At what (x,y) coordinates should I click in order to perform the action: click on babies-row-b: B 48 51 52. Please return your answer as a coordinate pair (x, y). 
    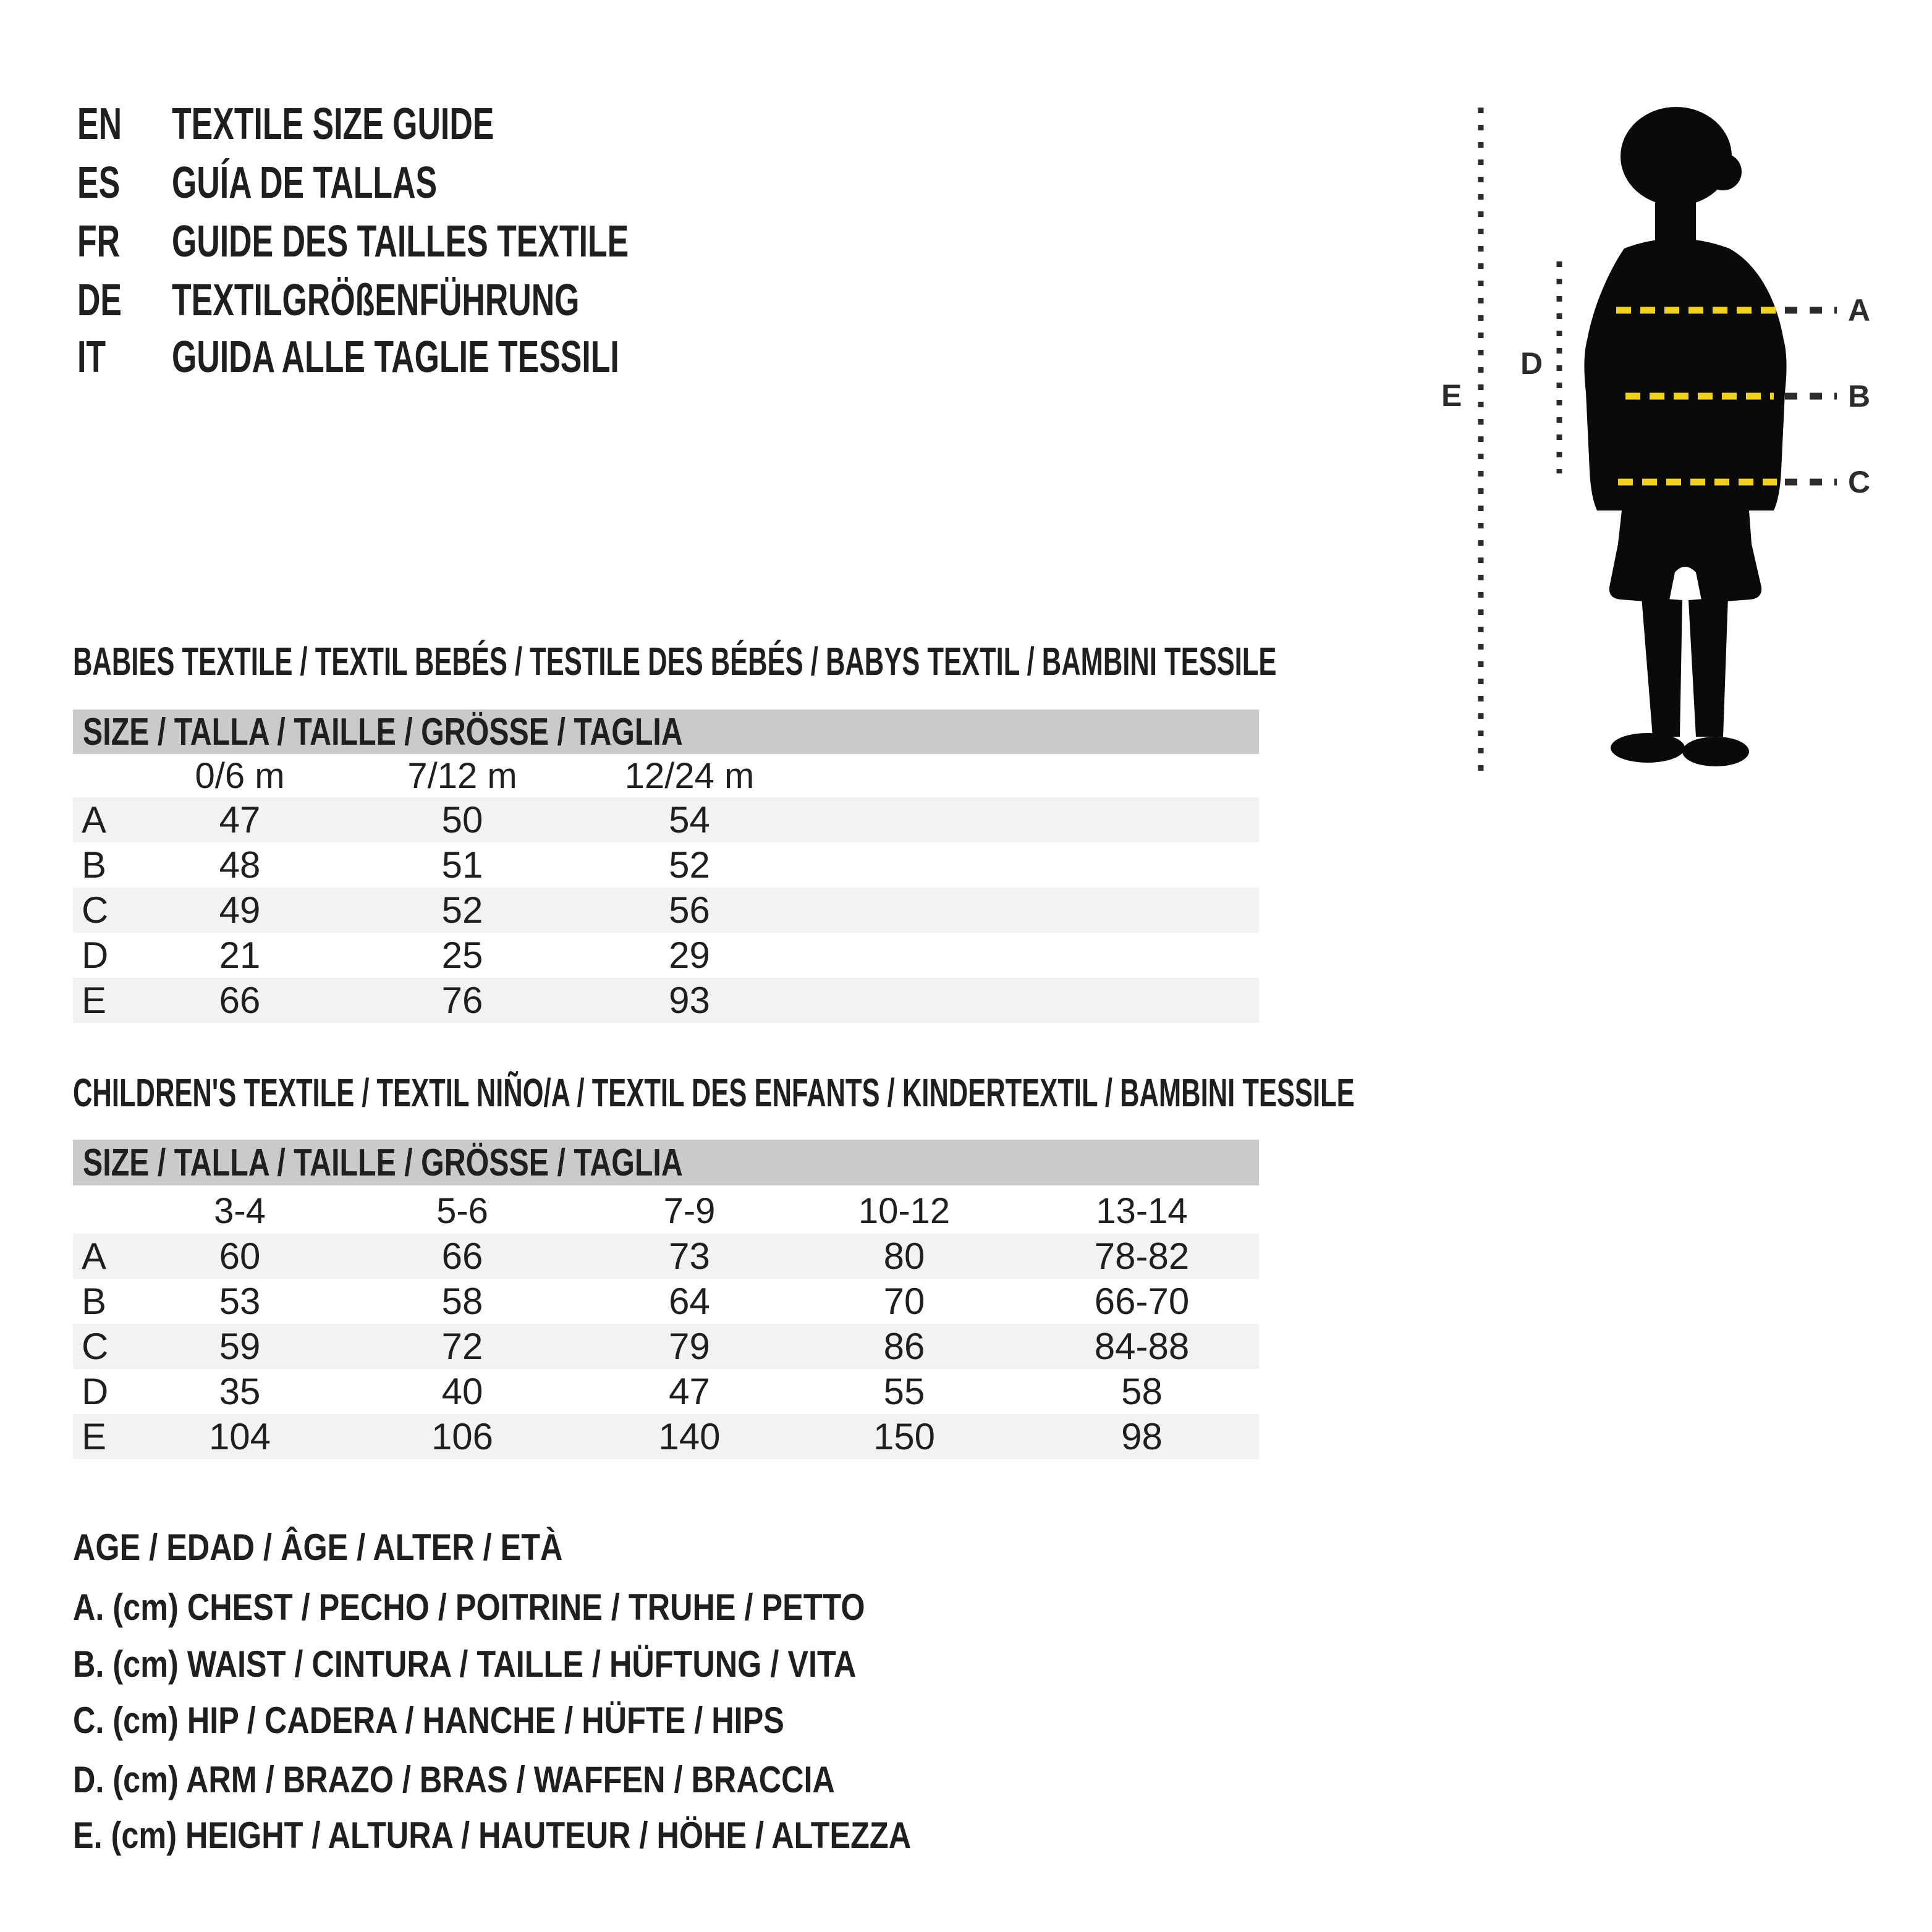
    Looking at the image, I should click on (666, 865).